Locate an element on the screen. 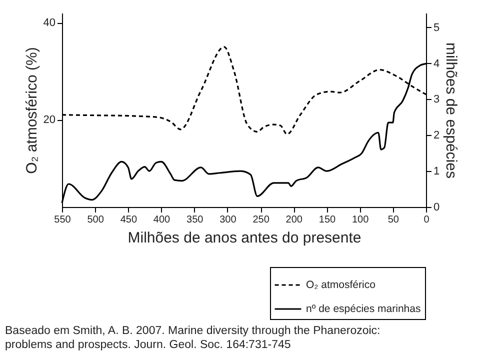  legend-label: O₂ atmosférico is located at coordinates (341, 285).